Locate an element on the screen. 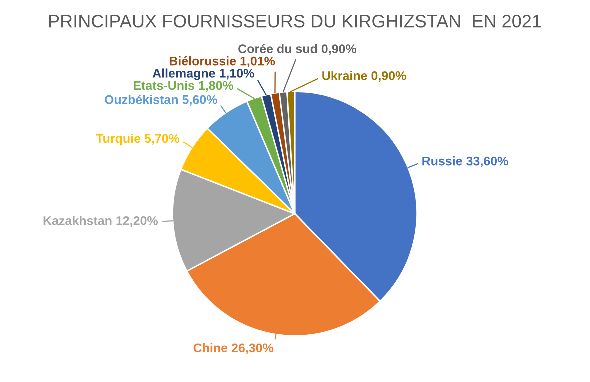  slice-label: Kazakhstan 12,20% is located at coordinates (101, 222).